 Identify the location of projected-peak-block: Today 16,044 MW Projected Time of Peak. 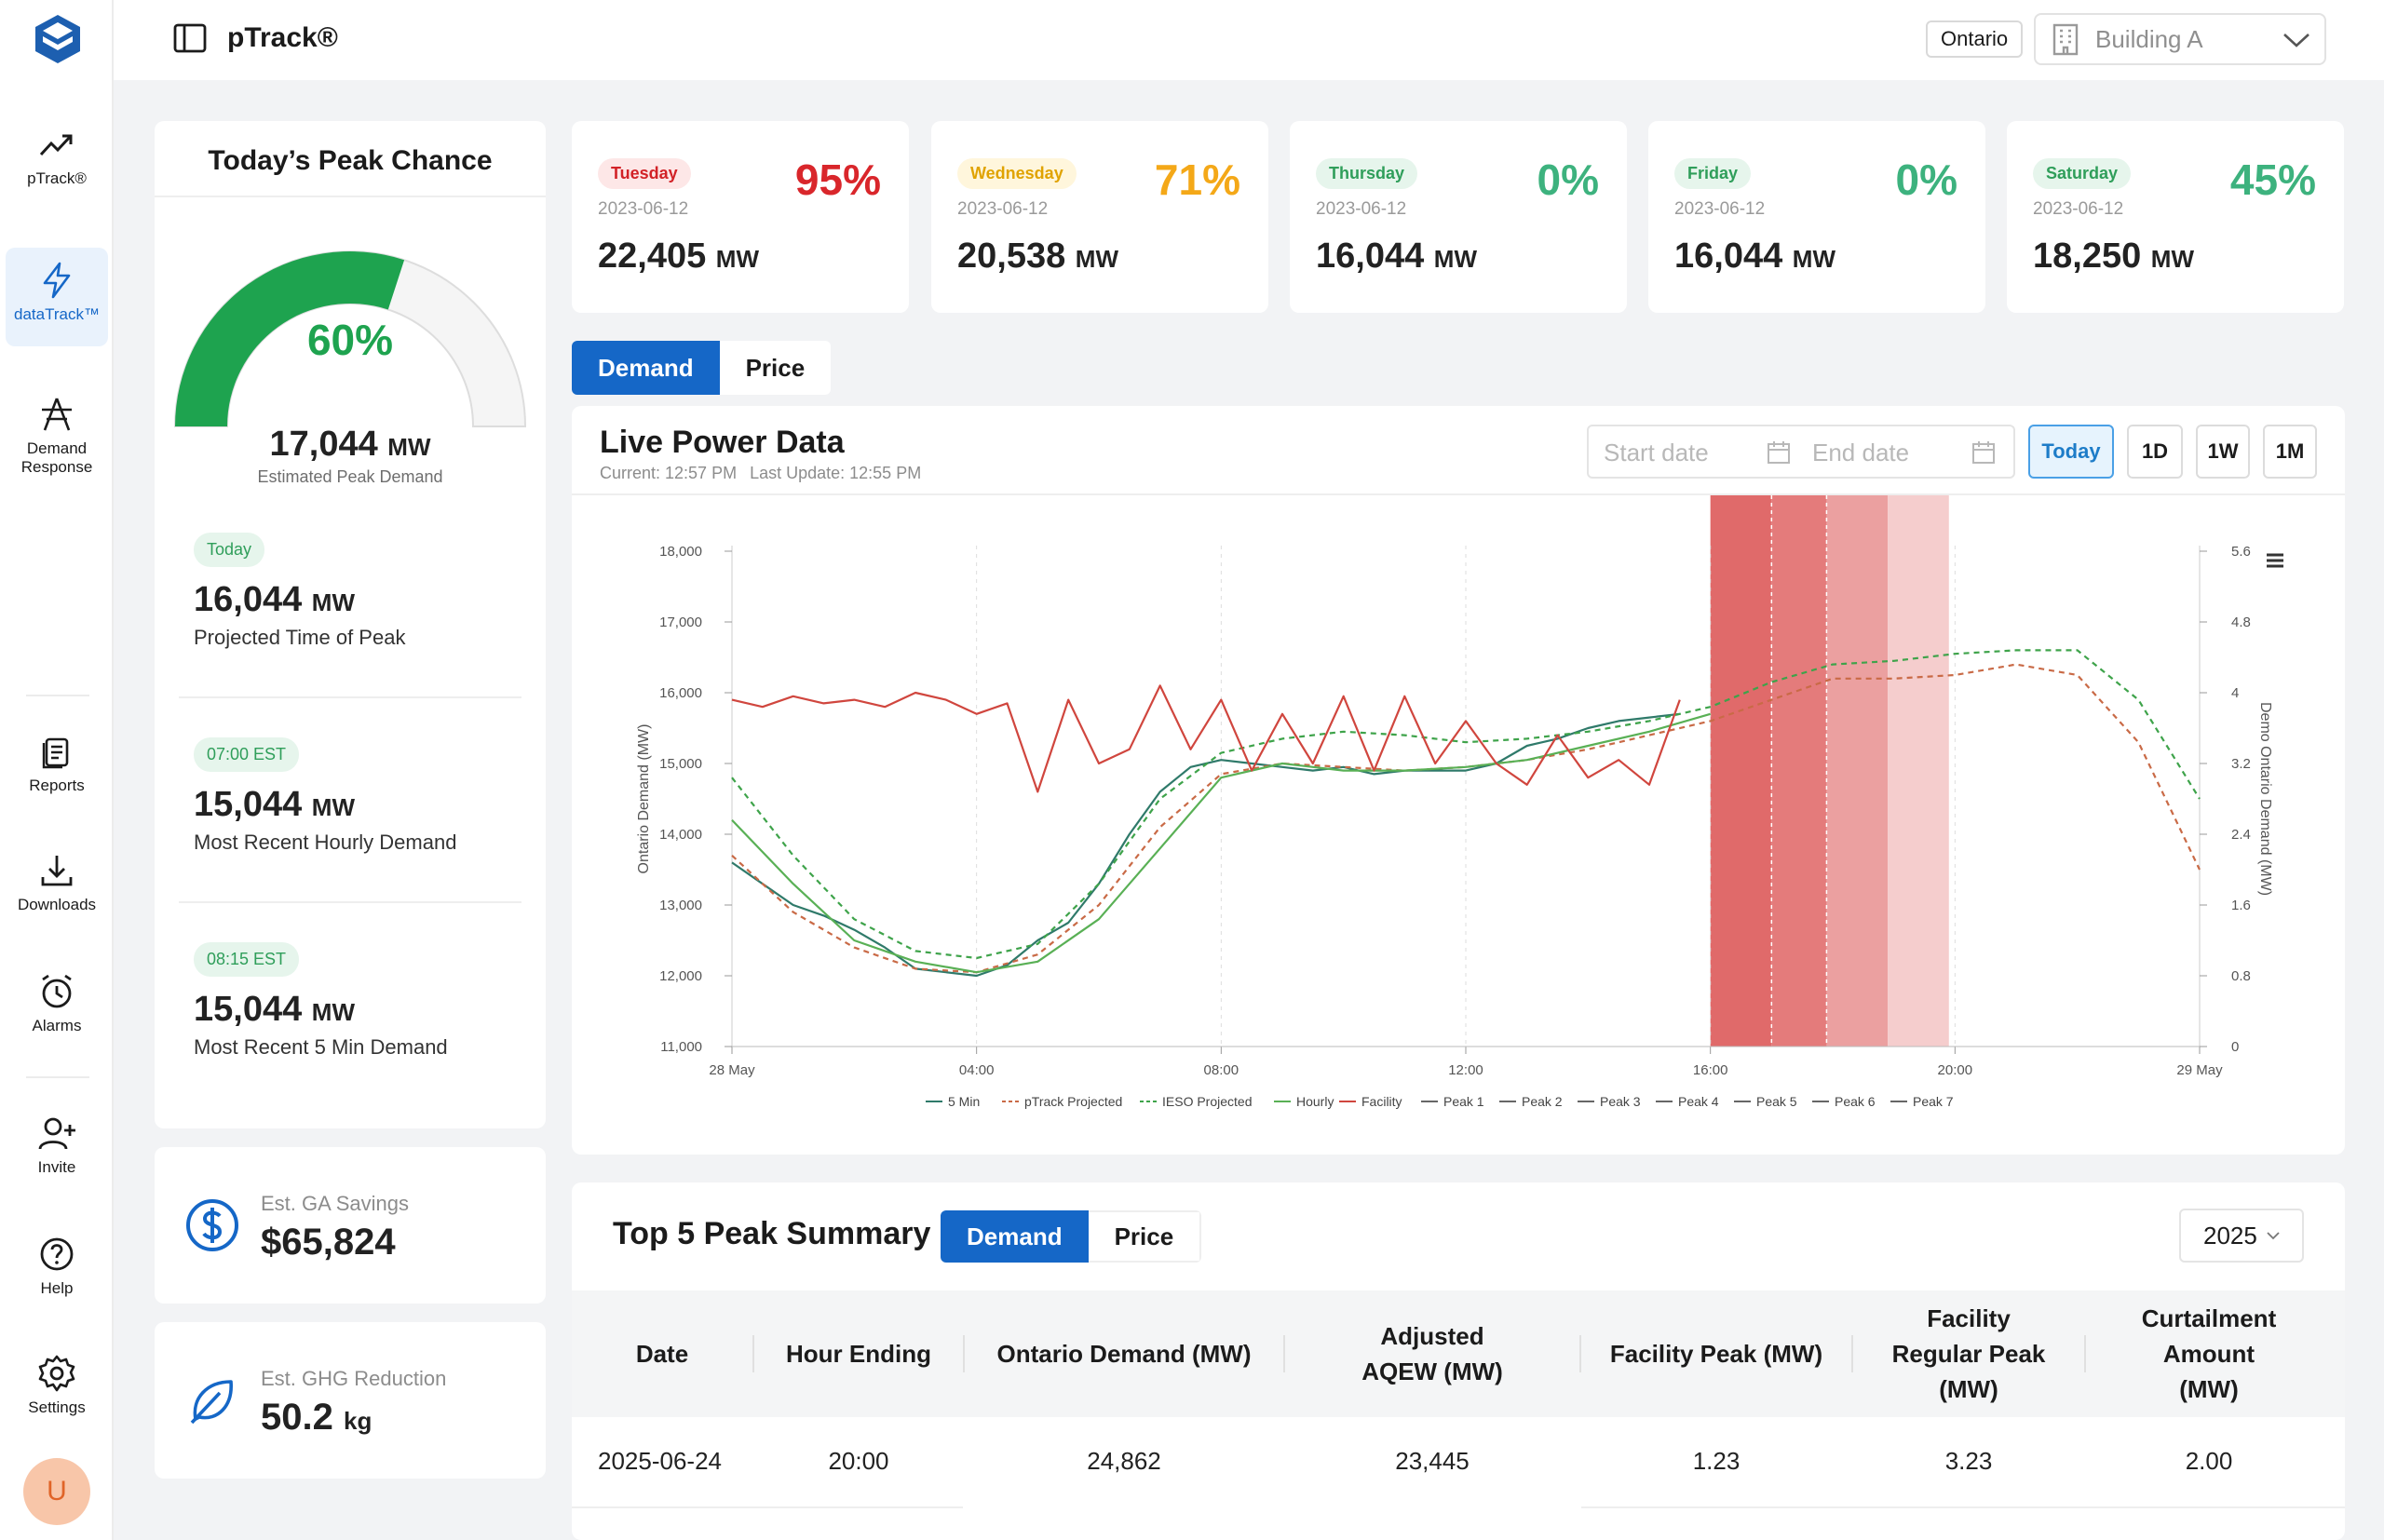
(299, 592).